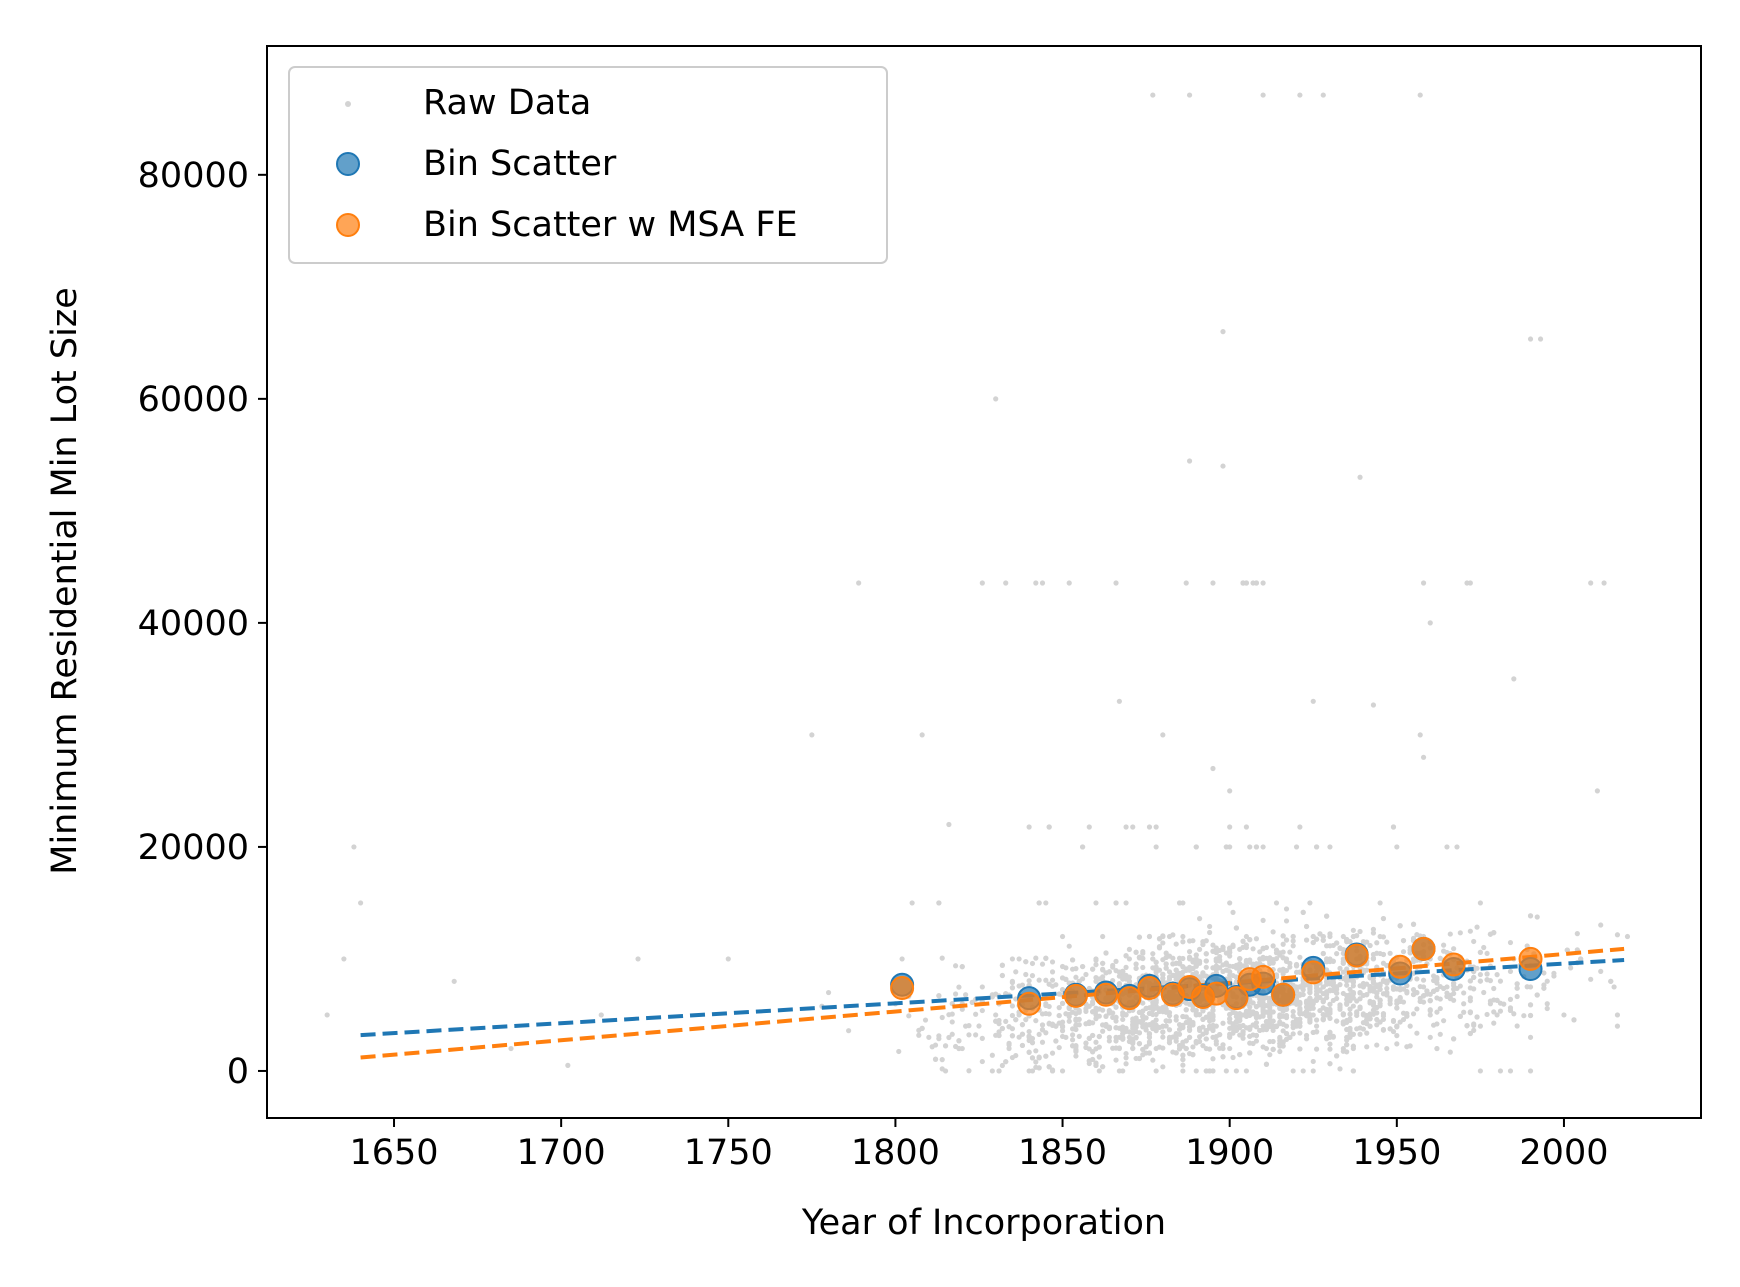 The width and height of the screenshot is (1740, 1287). I want to click on x-axis-title: Year of Incorporation, so click(983, 1223).